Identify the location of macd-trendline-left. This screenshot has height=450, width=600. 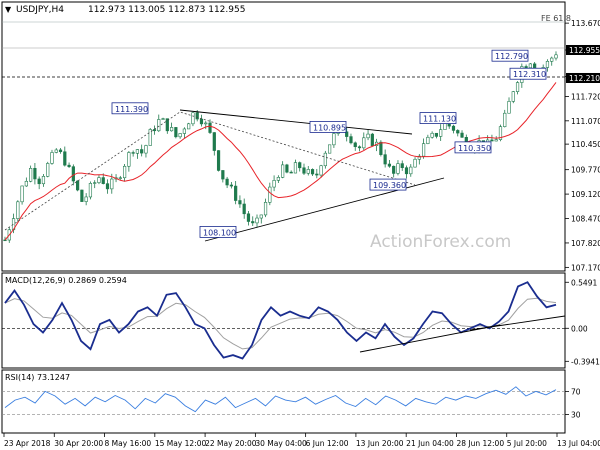
(430, 338).